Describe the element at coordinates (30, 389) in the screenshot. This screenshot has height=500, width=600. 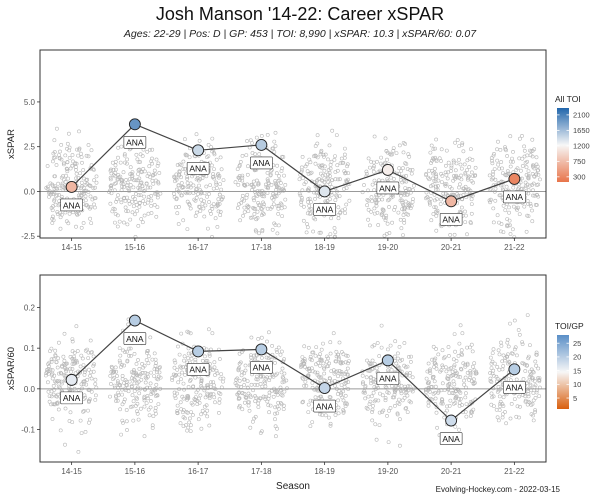
I see `y-tick-label: 0.0` at that location.